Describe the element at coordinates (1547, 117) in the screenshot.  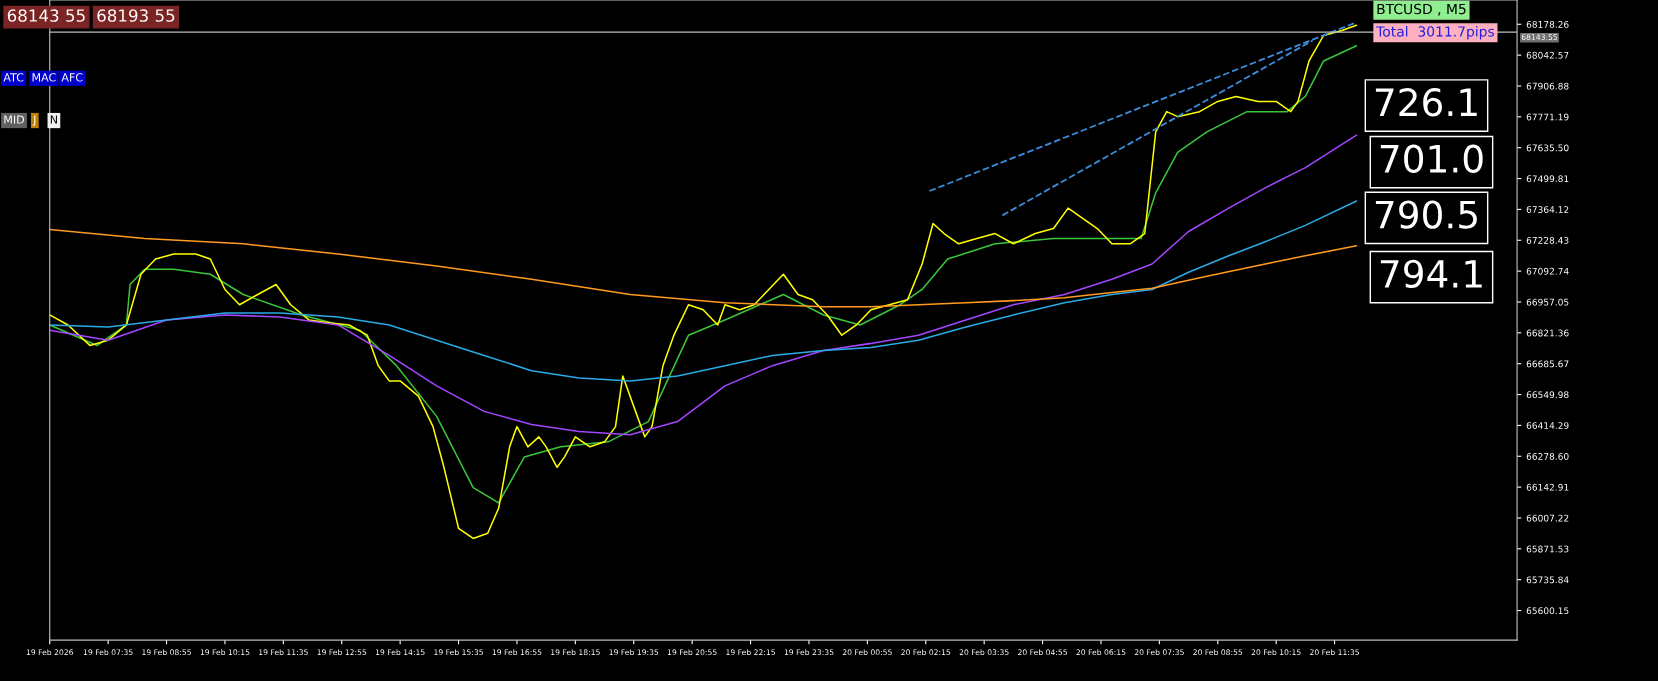
I see `y-tick-label: 67771.19` at that location.